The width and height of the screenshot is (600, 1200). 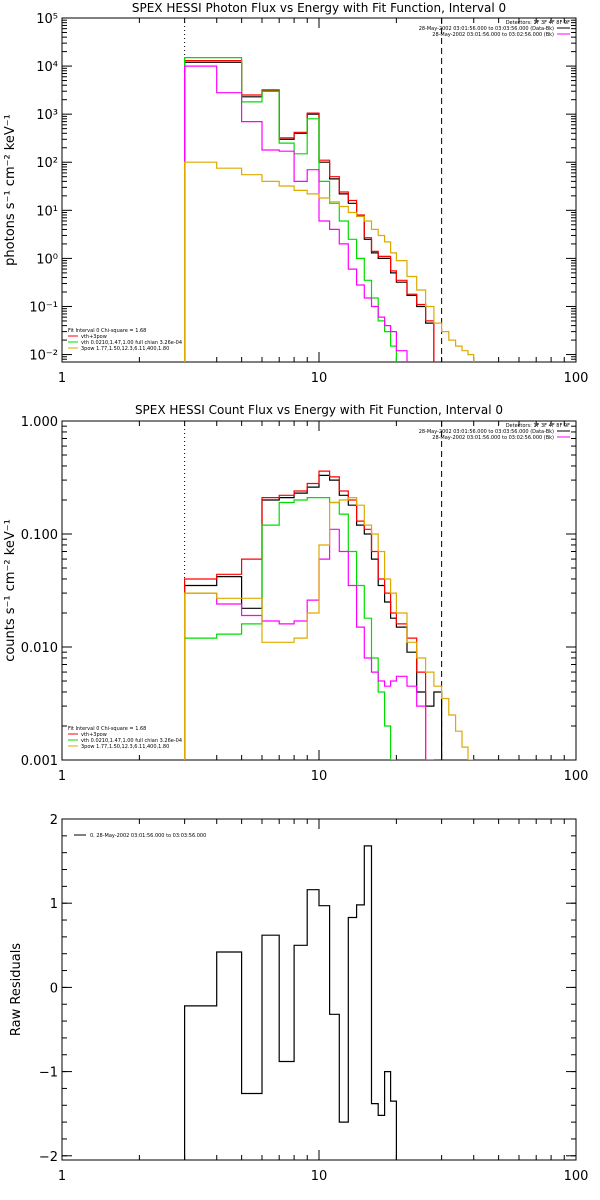 I want to click on y-tick-label: 10³, so click(x=47, y=115).